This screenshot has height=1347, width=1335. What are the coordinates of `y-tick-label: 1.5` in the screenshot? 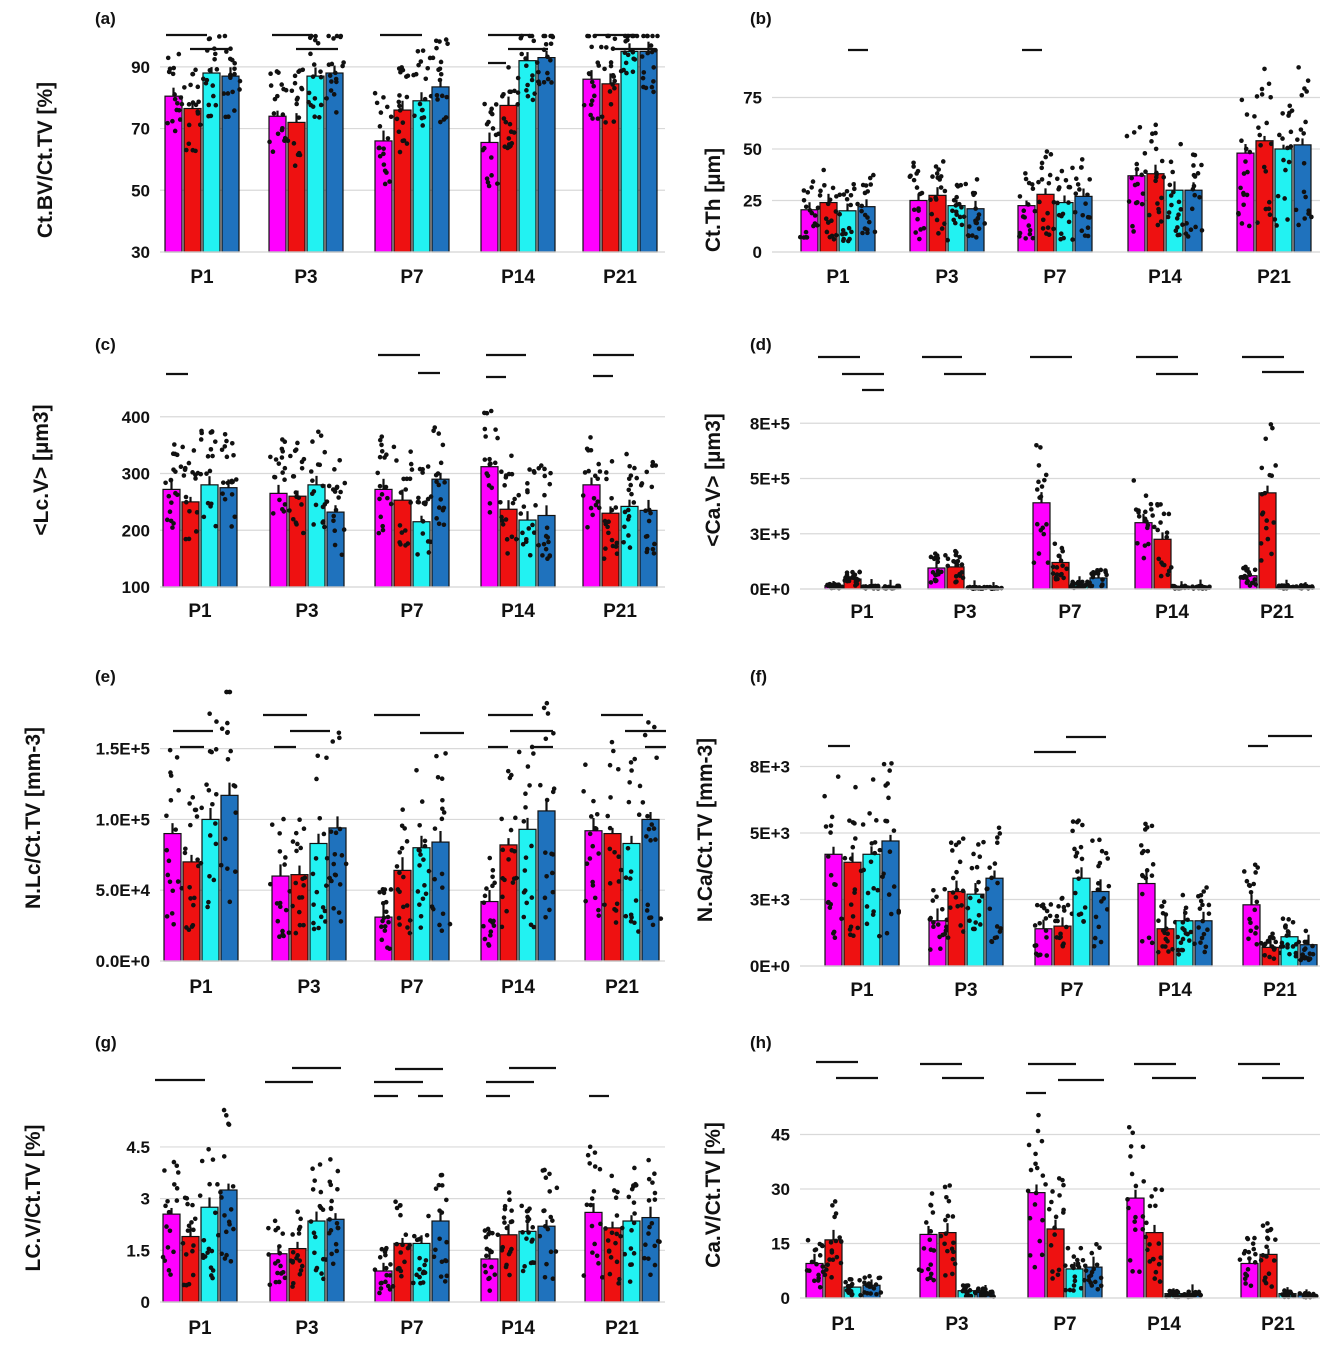 It's located at (138, 1250).